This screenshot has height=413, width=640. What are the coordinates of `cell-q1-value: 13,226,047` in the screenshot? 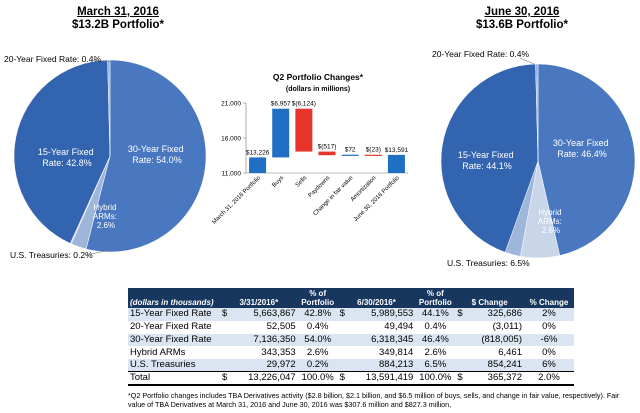 It's located at (264, 379).